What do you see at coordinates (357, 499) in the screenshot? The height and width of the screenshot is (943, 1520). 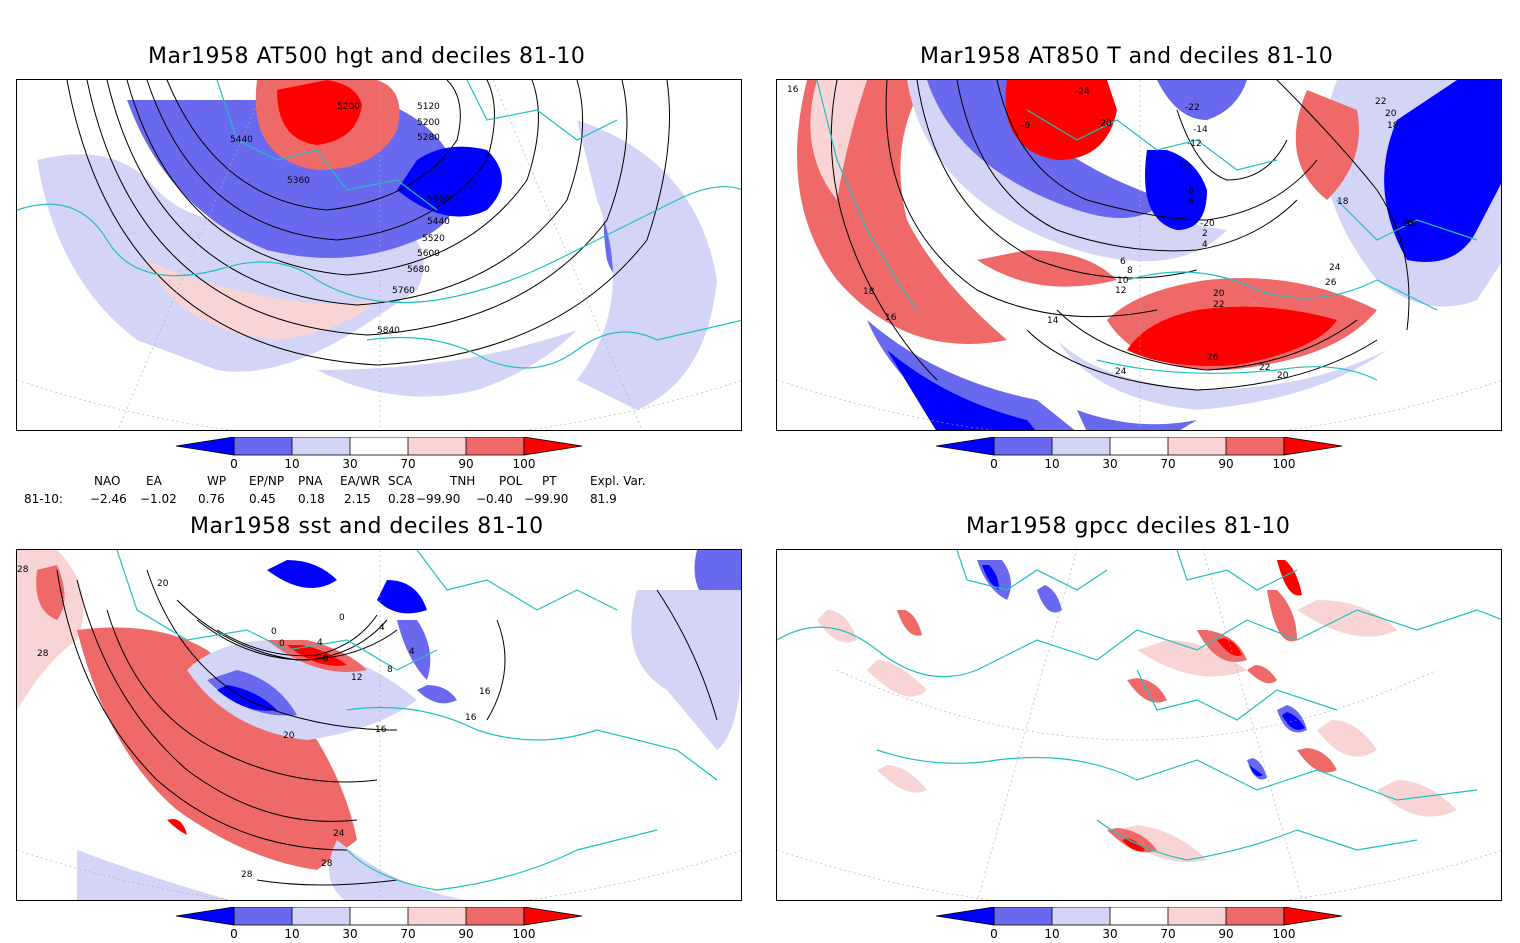 I see `index-value: 2.15` at bounding box center [357, 499].